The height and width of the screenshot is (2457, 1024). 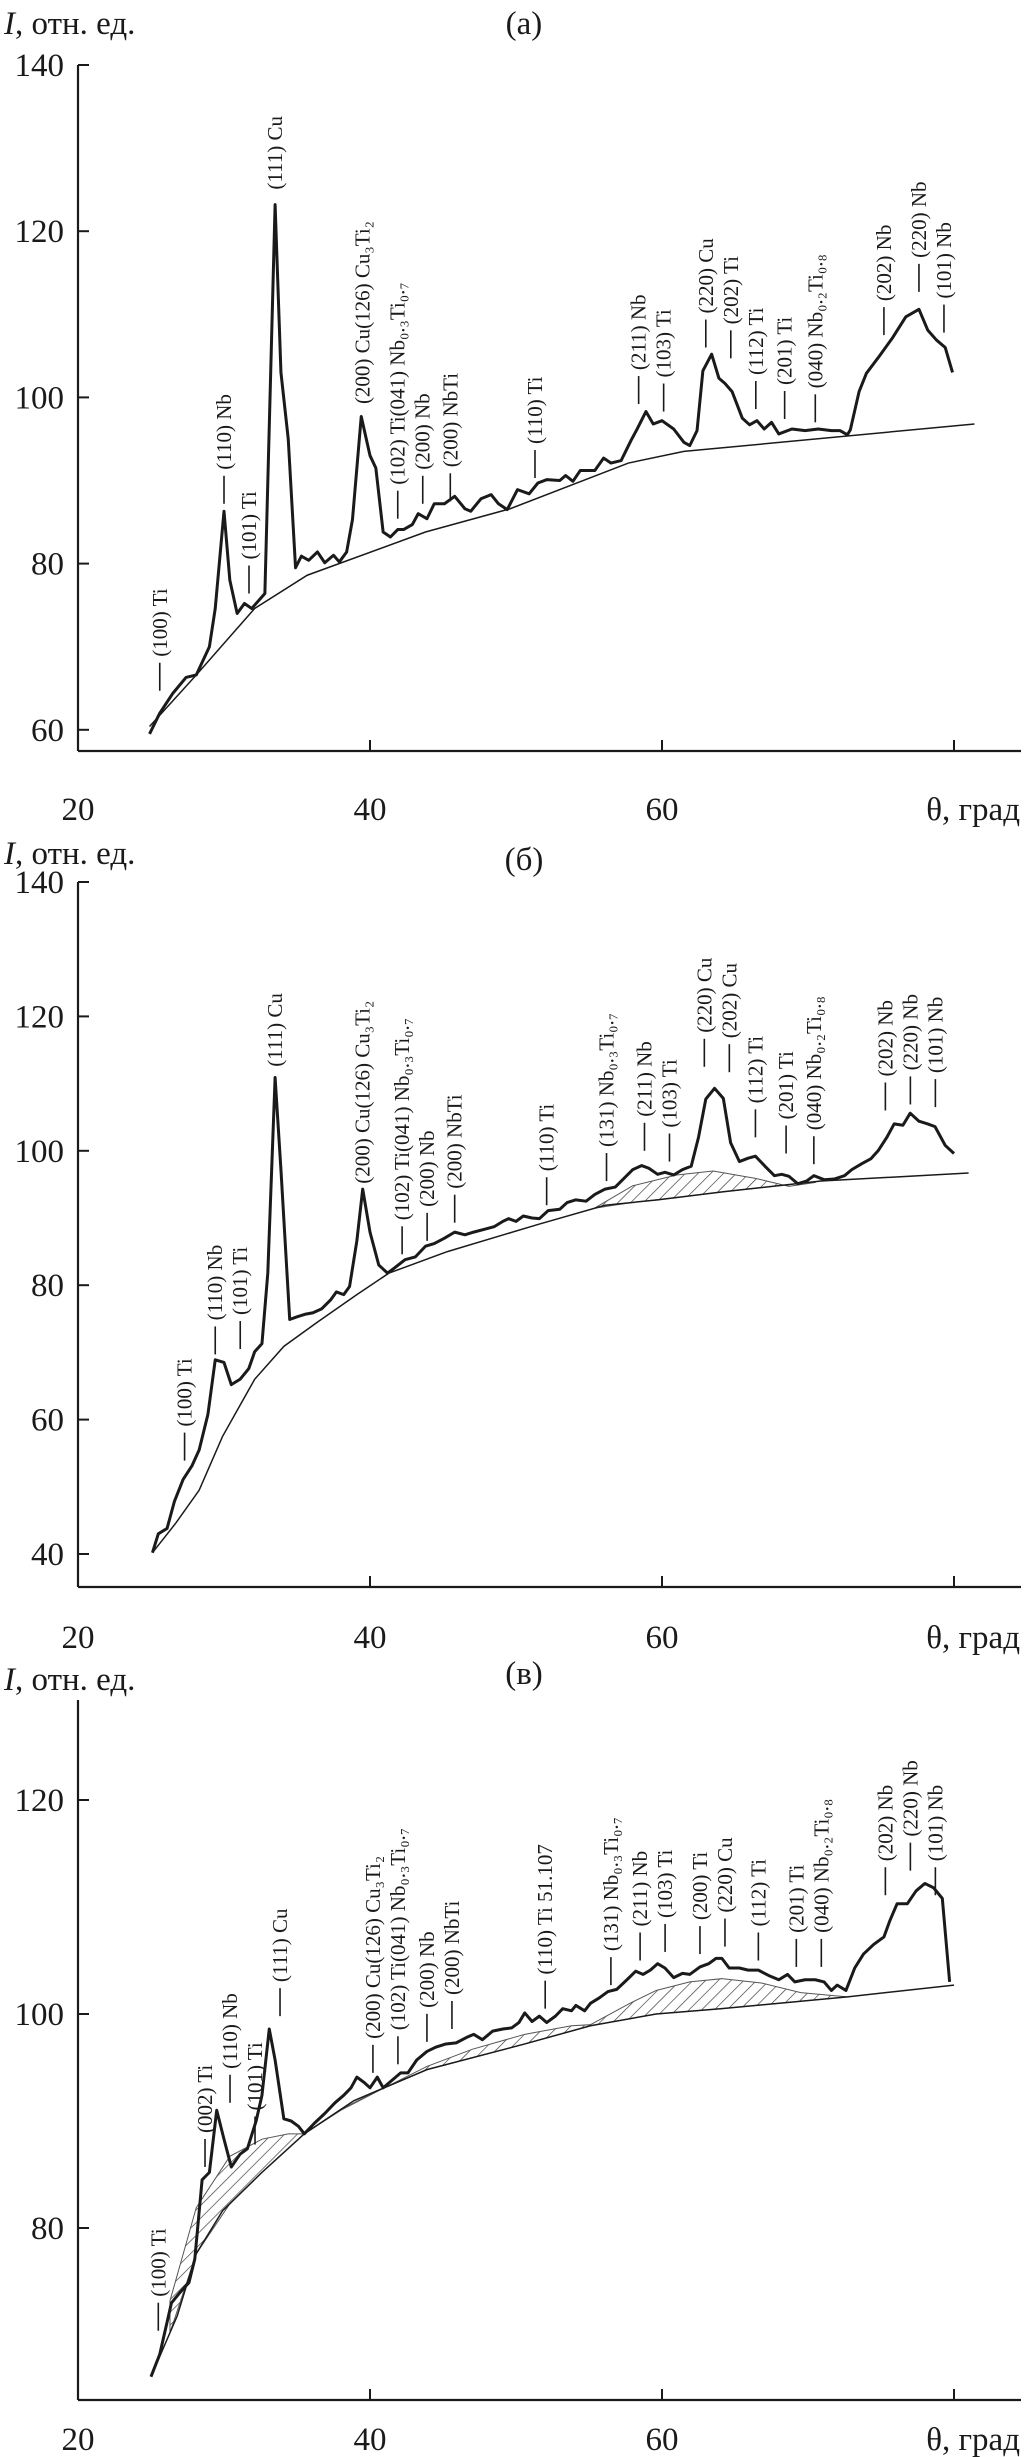 I want to click on panel-title: (в), so click(x=524, y=1674).